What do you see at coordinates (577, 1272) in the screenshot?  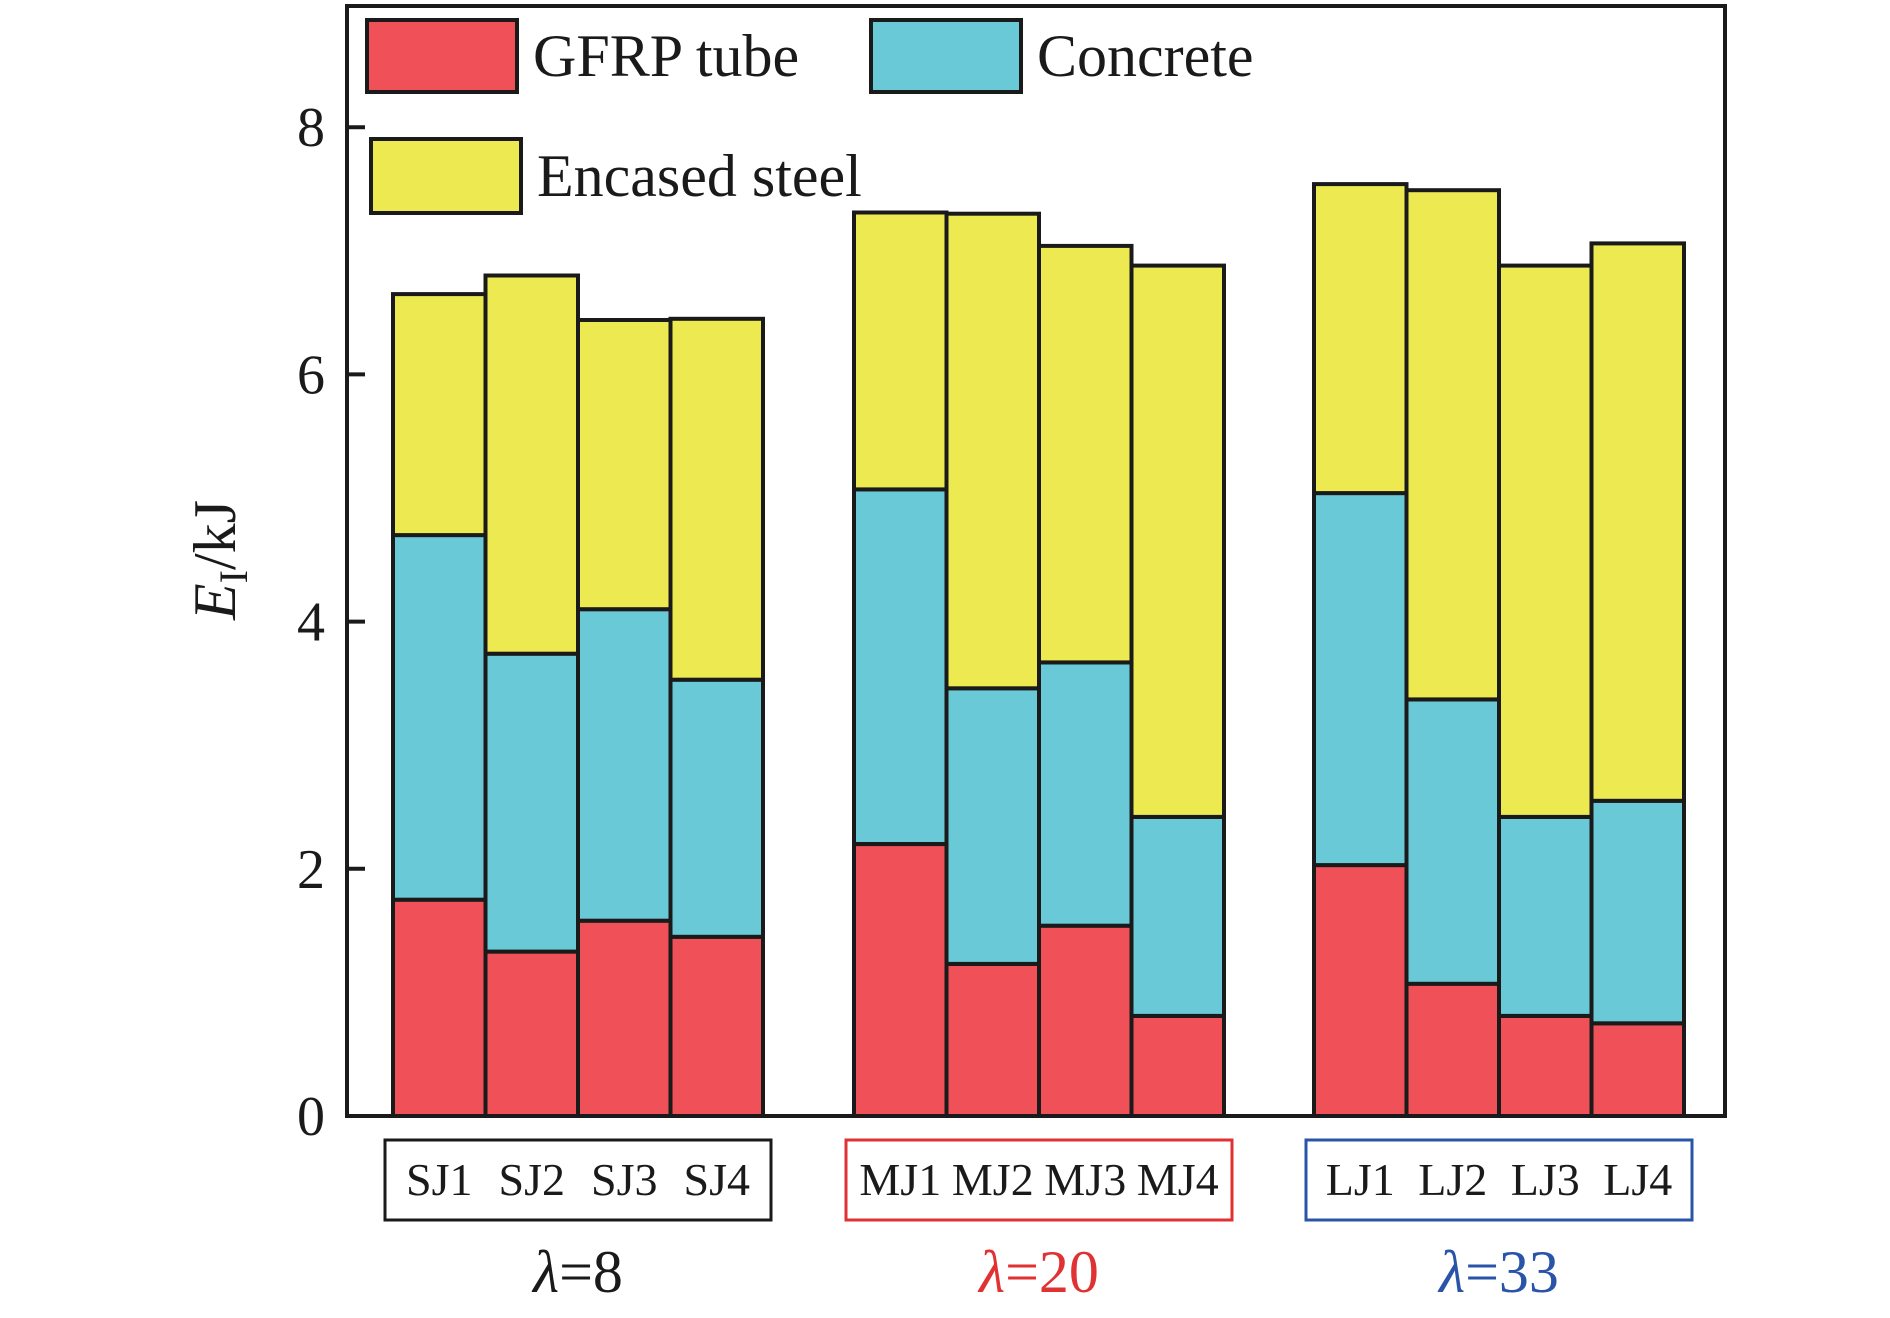 I see `group-label-1: λ=8` at bounding box center [577, 1272].